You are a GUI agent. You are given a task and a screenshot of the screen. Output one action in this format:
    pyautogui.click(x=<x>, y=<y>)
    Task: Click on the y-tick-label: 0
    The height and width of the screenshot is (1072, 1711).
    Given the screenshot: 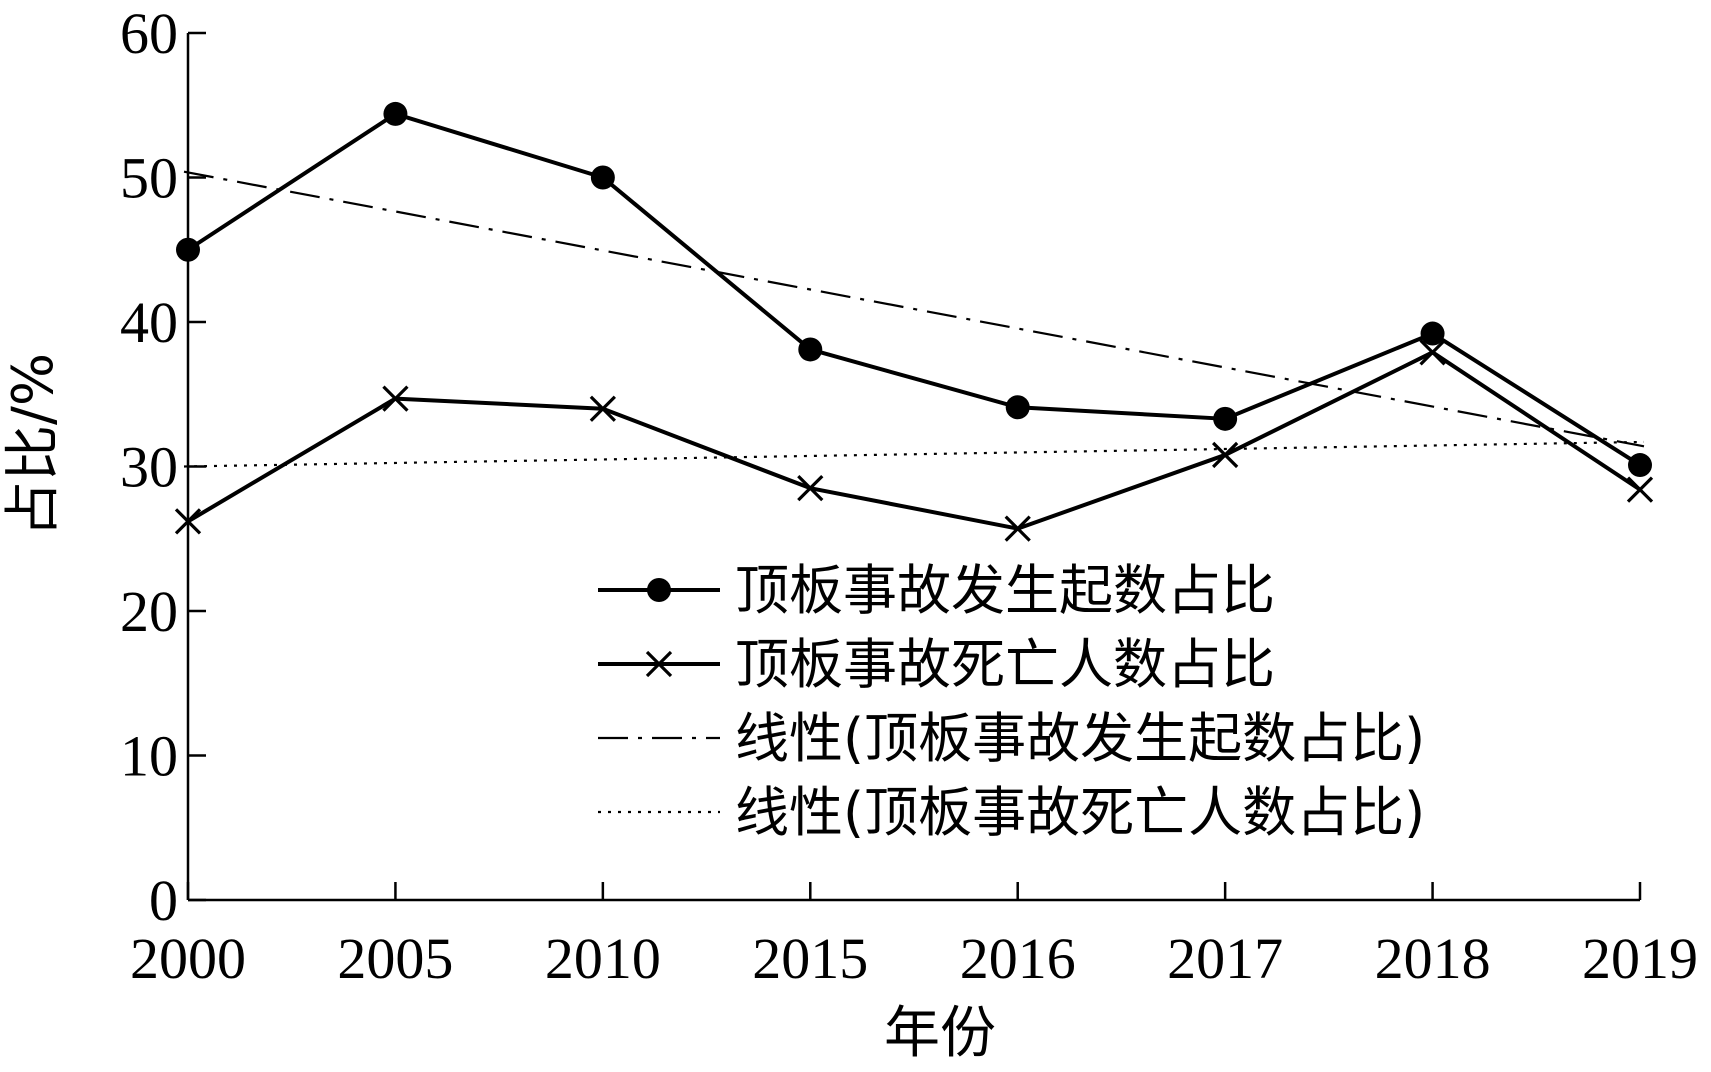 What is the action you would take?
    pyautogui.click(x=163, y=900)
    